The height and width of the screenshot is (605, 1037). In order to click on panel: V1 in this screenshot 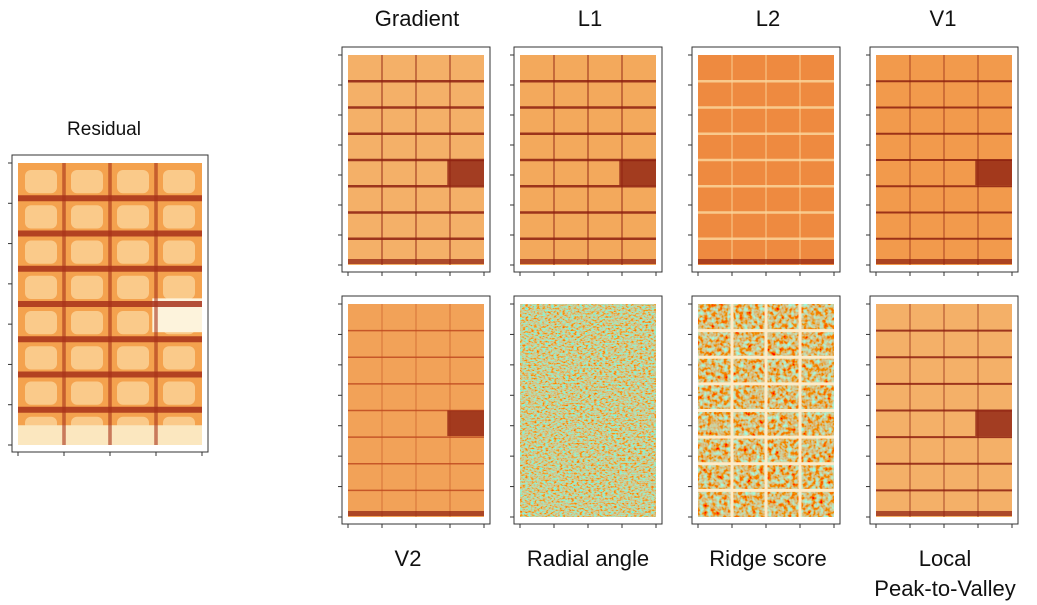, I will do `click(942, 141)`.